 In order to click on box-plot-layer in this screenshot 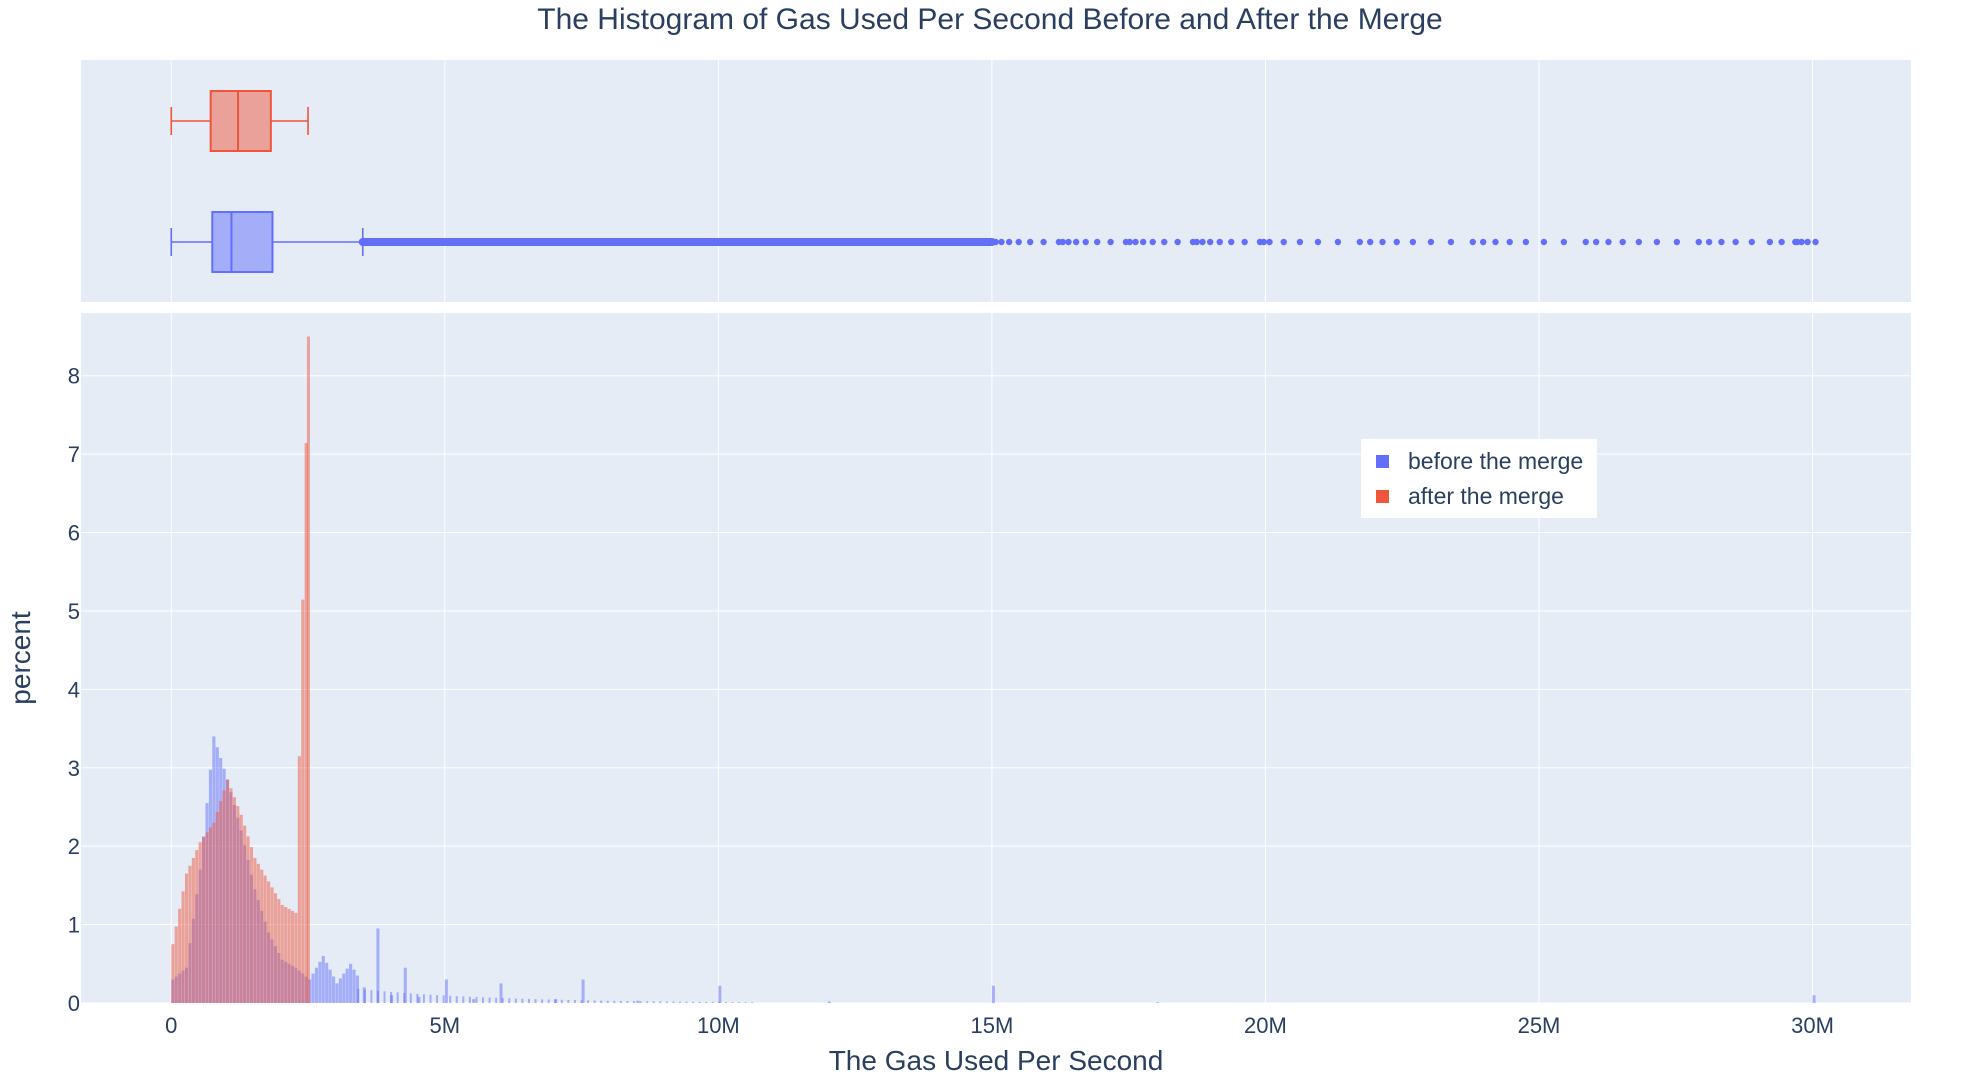, I will do `click(994, 181)`.